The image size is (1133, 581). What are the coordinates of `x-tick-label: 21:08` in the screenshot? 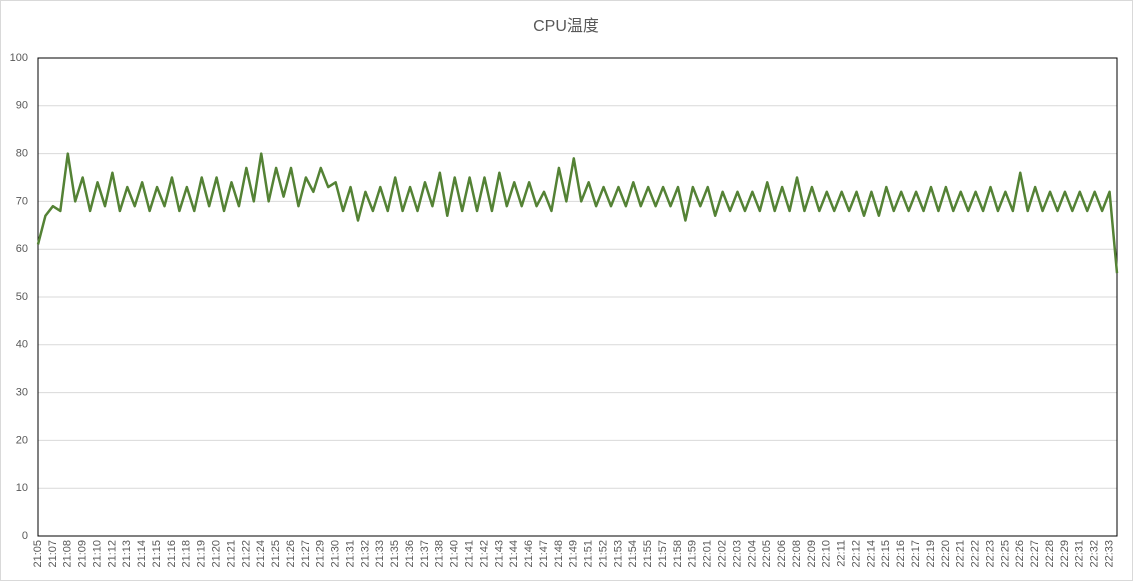 It's located at (68, 554).